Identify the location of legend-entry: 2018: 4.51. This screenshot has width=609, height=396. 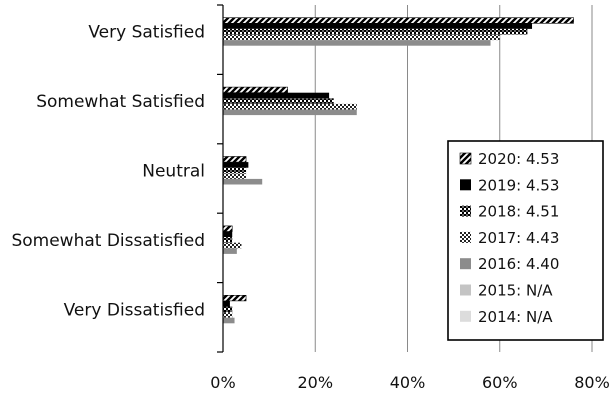
(518, 212).